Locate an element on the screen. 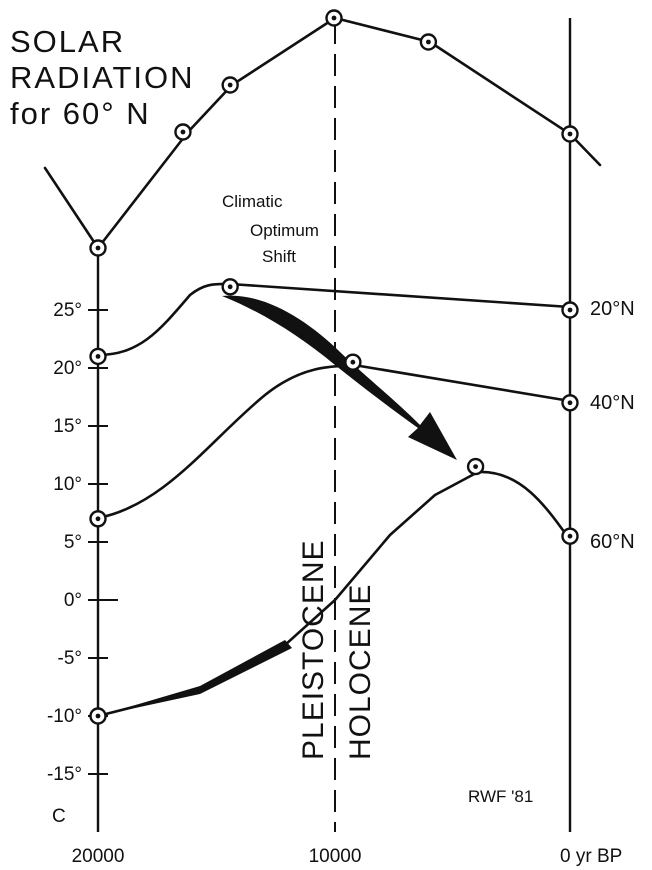 The height and width of the screenshot is (870, 652). y-tick-label: 15° is located at coordinates (67, 426).